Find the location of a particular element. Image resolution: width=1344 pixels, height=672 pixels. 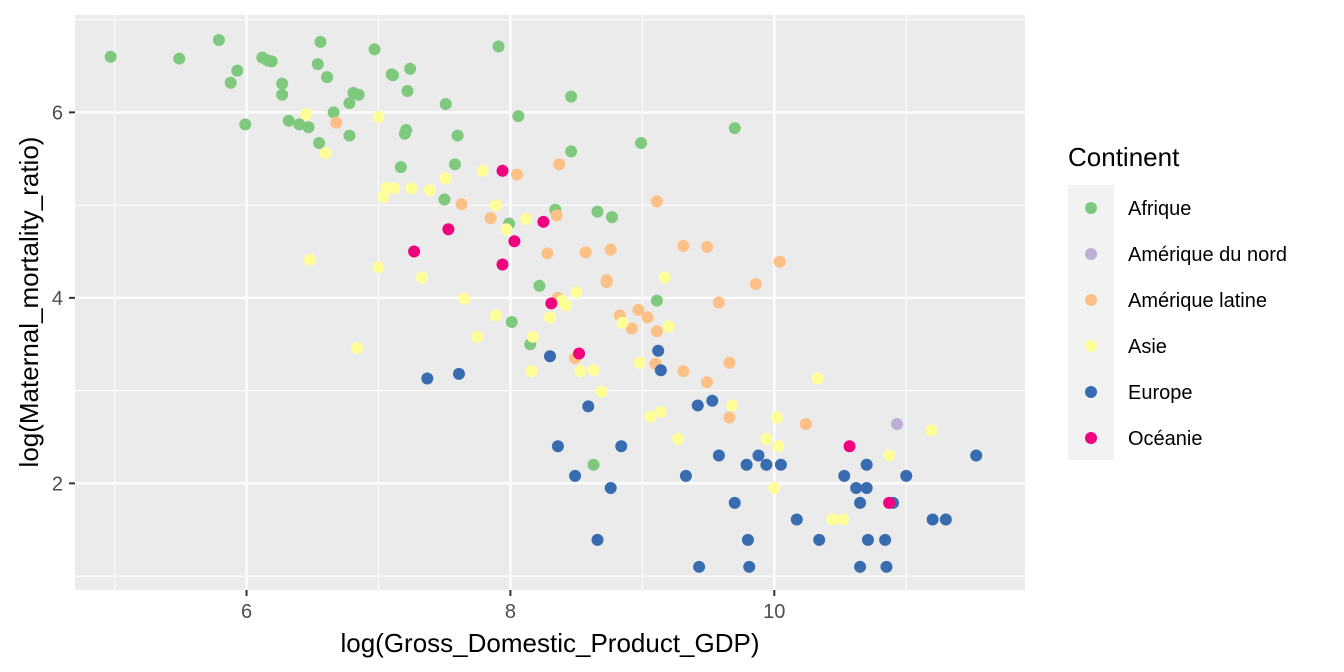

y-tick-label: 6 is located at coordinates (57, 113).